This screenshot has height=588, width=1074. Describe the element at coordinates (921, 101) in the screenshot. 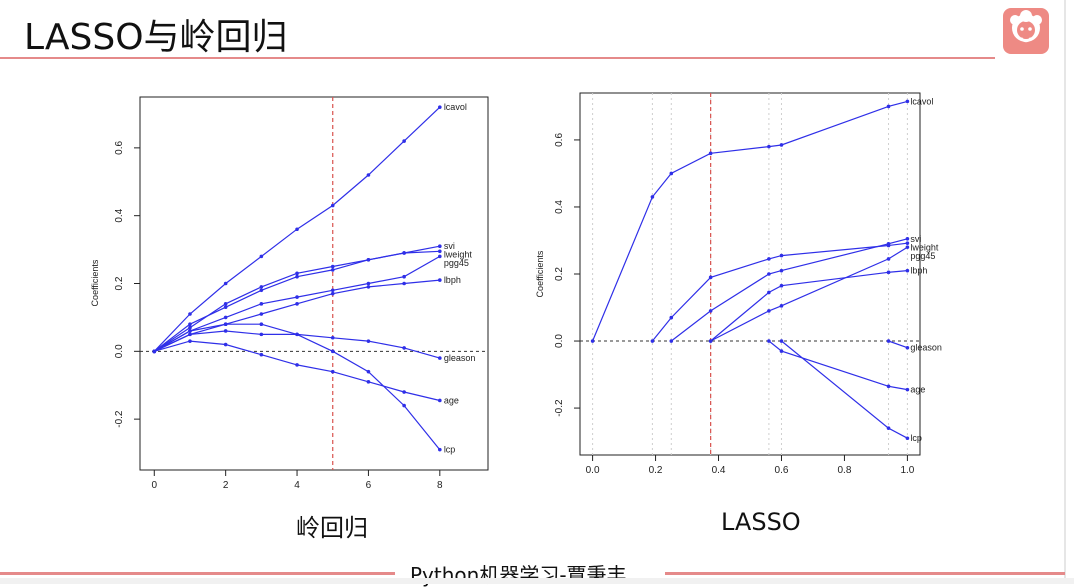

I see `lasso-series-label-lcavol: lcavol` at that location.